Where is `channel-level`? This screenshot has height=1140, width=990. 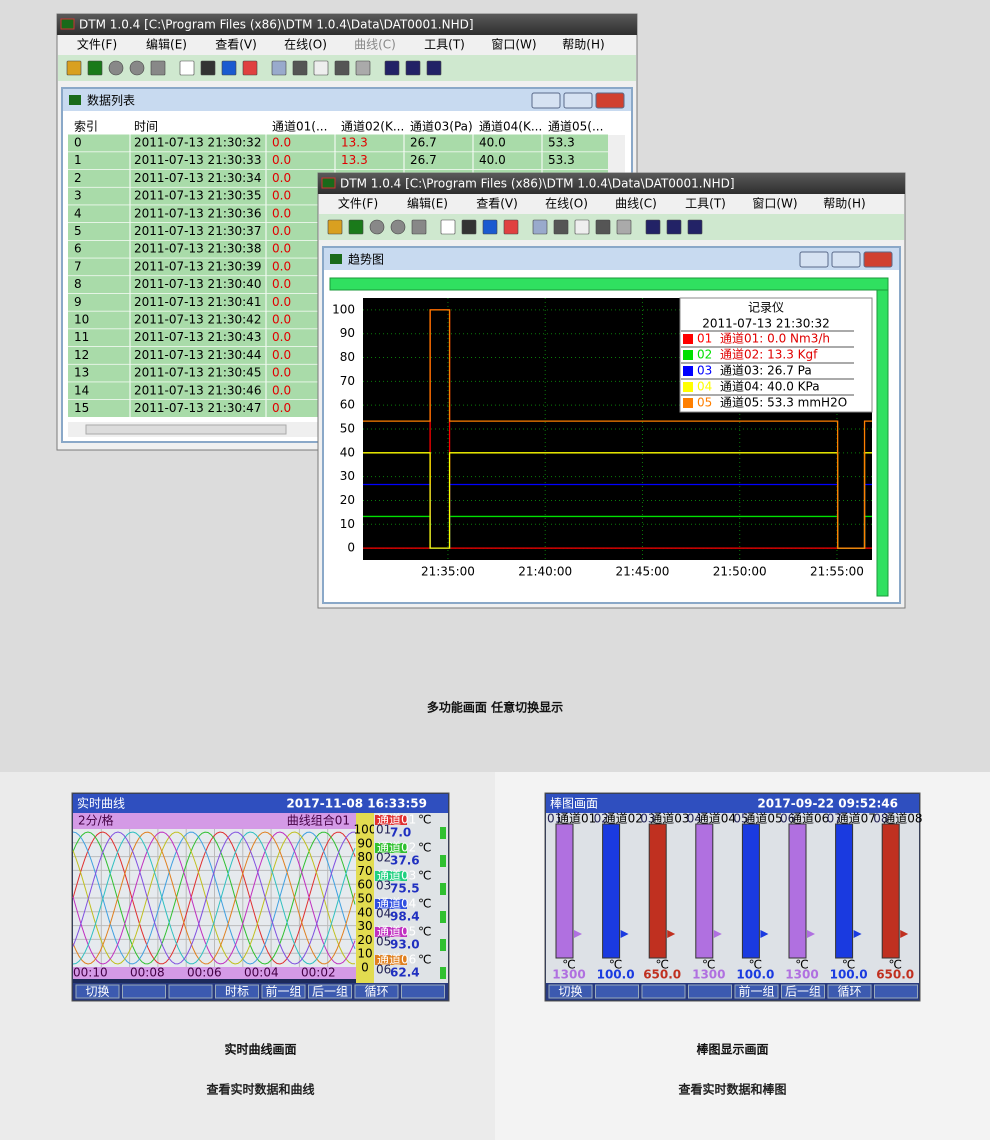 channel-level is located at coordinates (443, 945).